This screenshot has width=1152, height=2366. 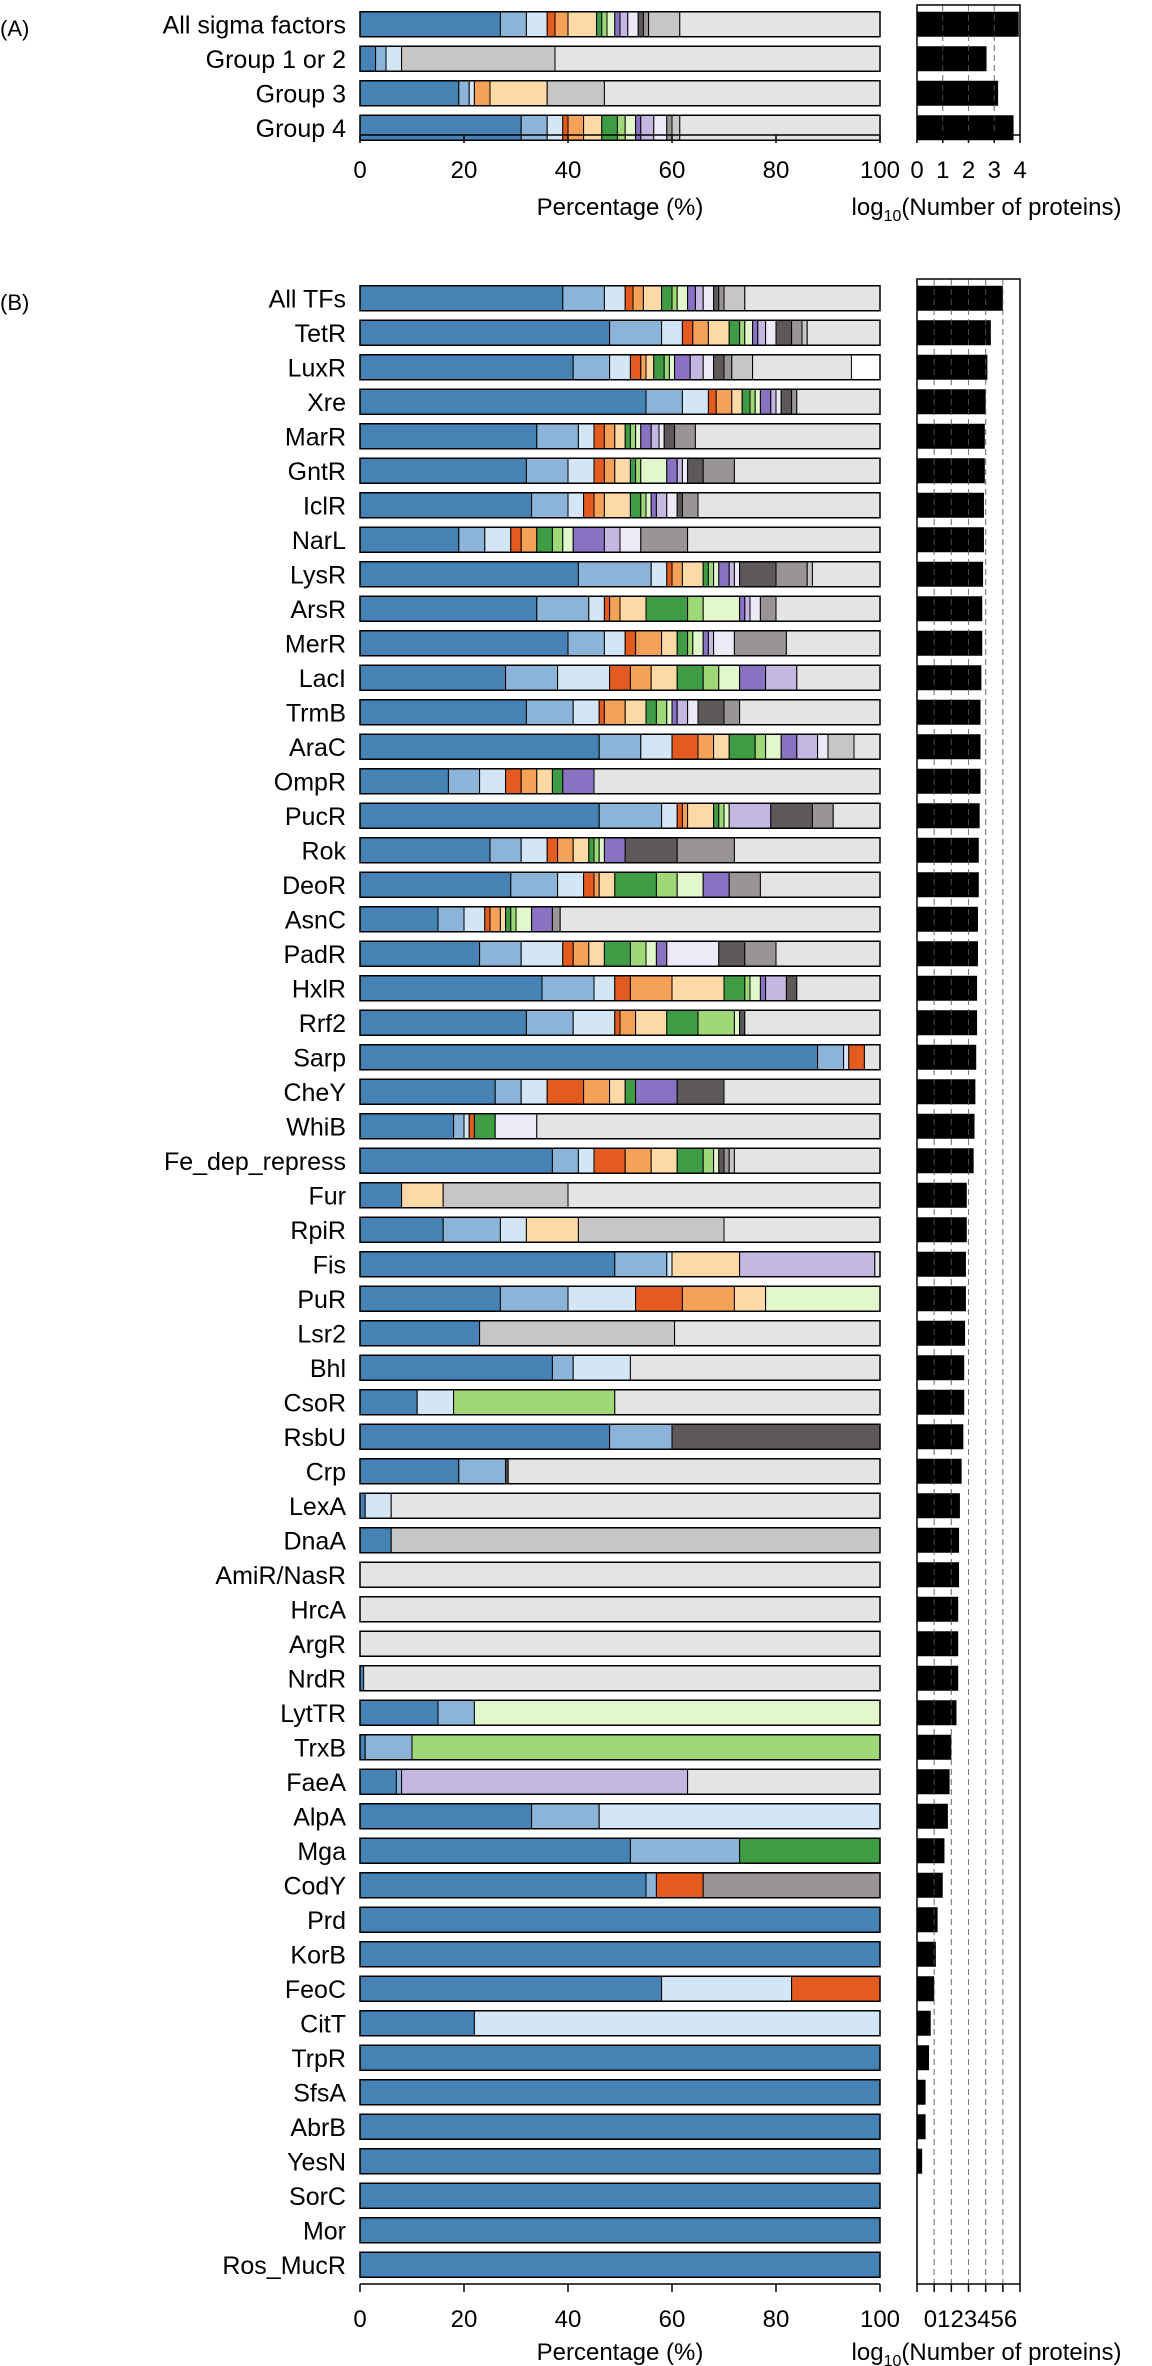 What do you see at coordinates (388, 1747) in the screenshot?
I see `panel-b-bar-segment-trxb` at bounding box center [388, 1747].